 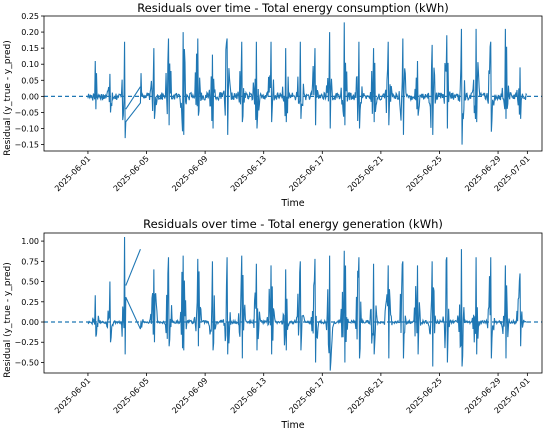 I want to click on y-tick-label: −0.15, so click(x=26, y=145).